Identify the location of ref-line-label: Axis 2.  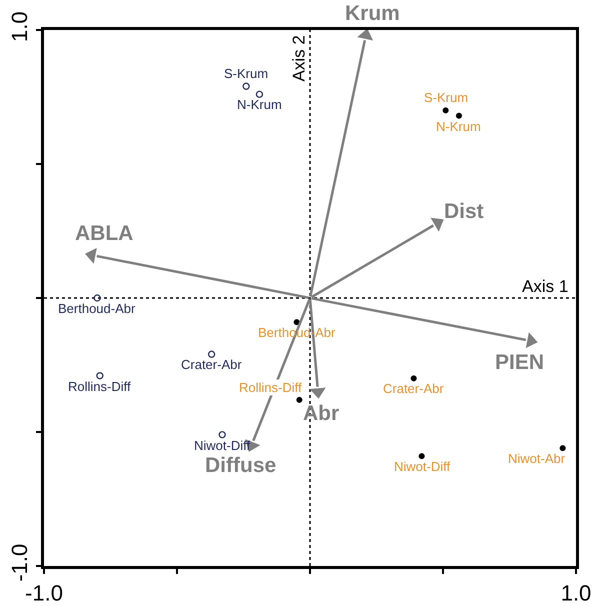
(299, 58).